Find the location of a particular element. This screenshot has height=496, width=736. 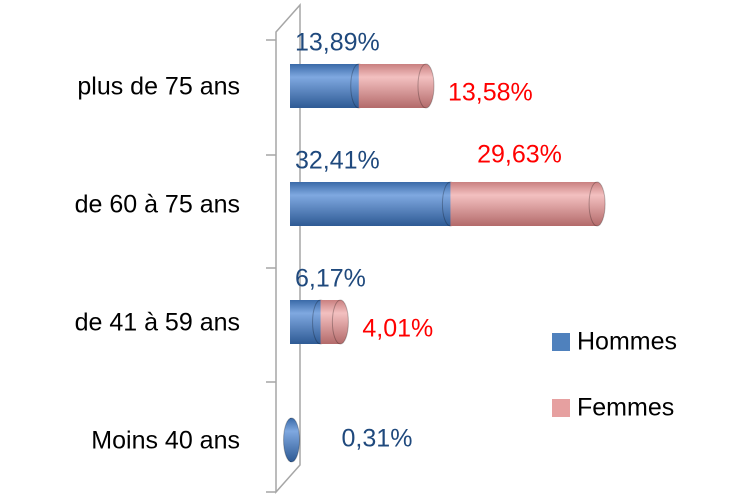

data-label: 0,31% is located at coordinates (377, 439).